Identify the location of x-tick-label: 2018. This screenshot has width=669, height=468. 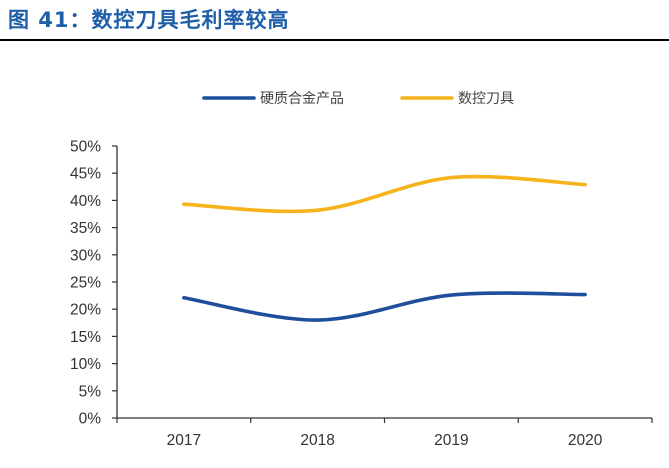
(317, 440).